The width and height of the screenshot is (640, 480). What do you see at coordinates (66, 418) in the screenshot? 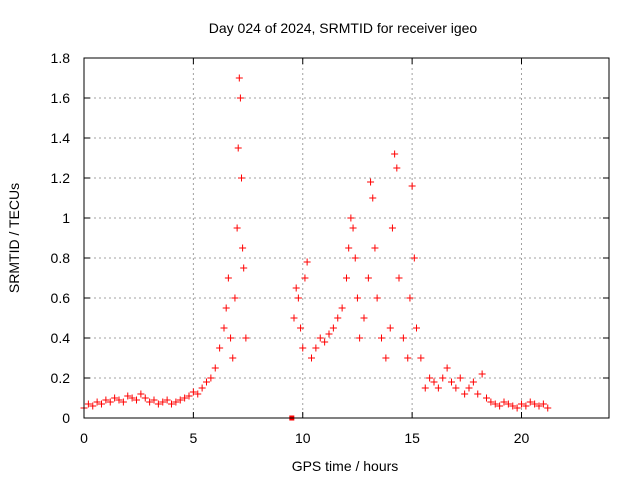
I see `y-tick-label: 0` at bounding box center [66, 418].